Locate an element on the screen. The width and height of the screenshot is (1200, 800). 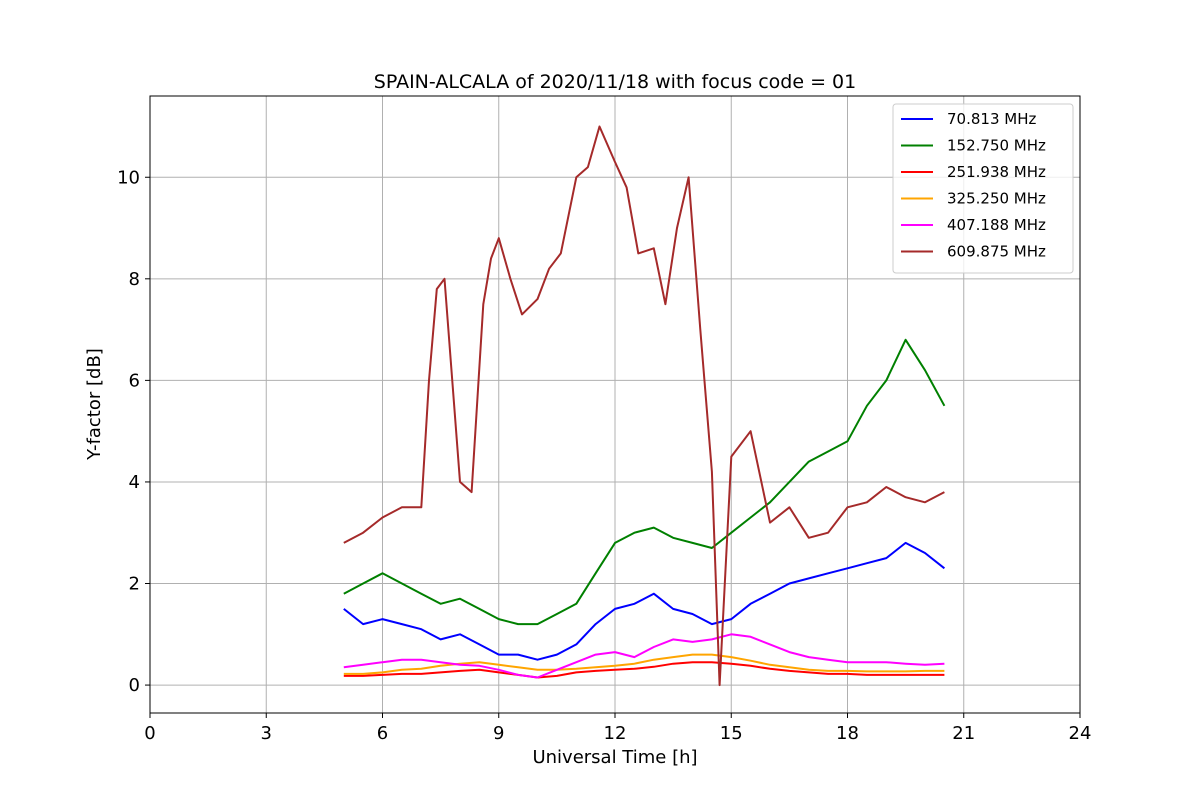
x-axis-label: Universal Time [h] is located at coordinates (614, 757).